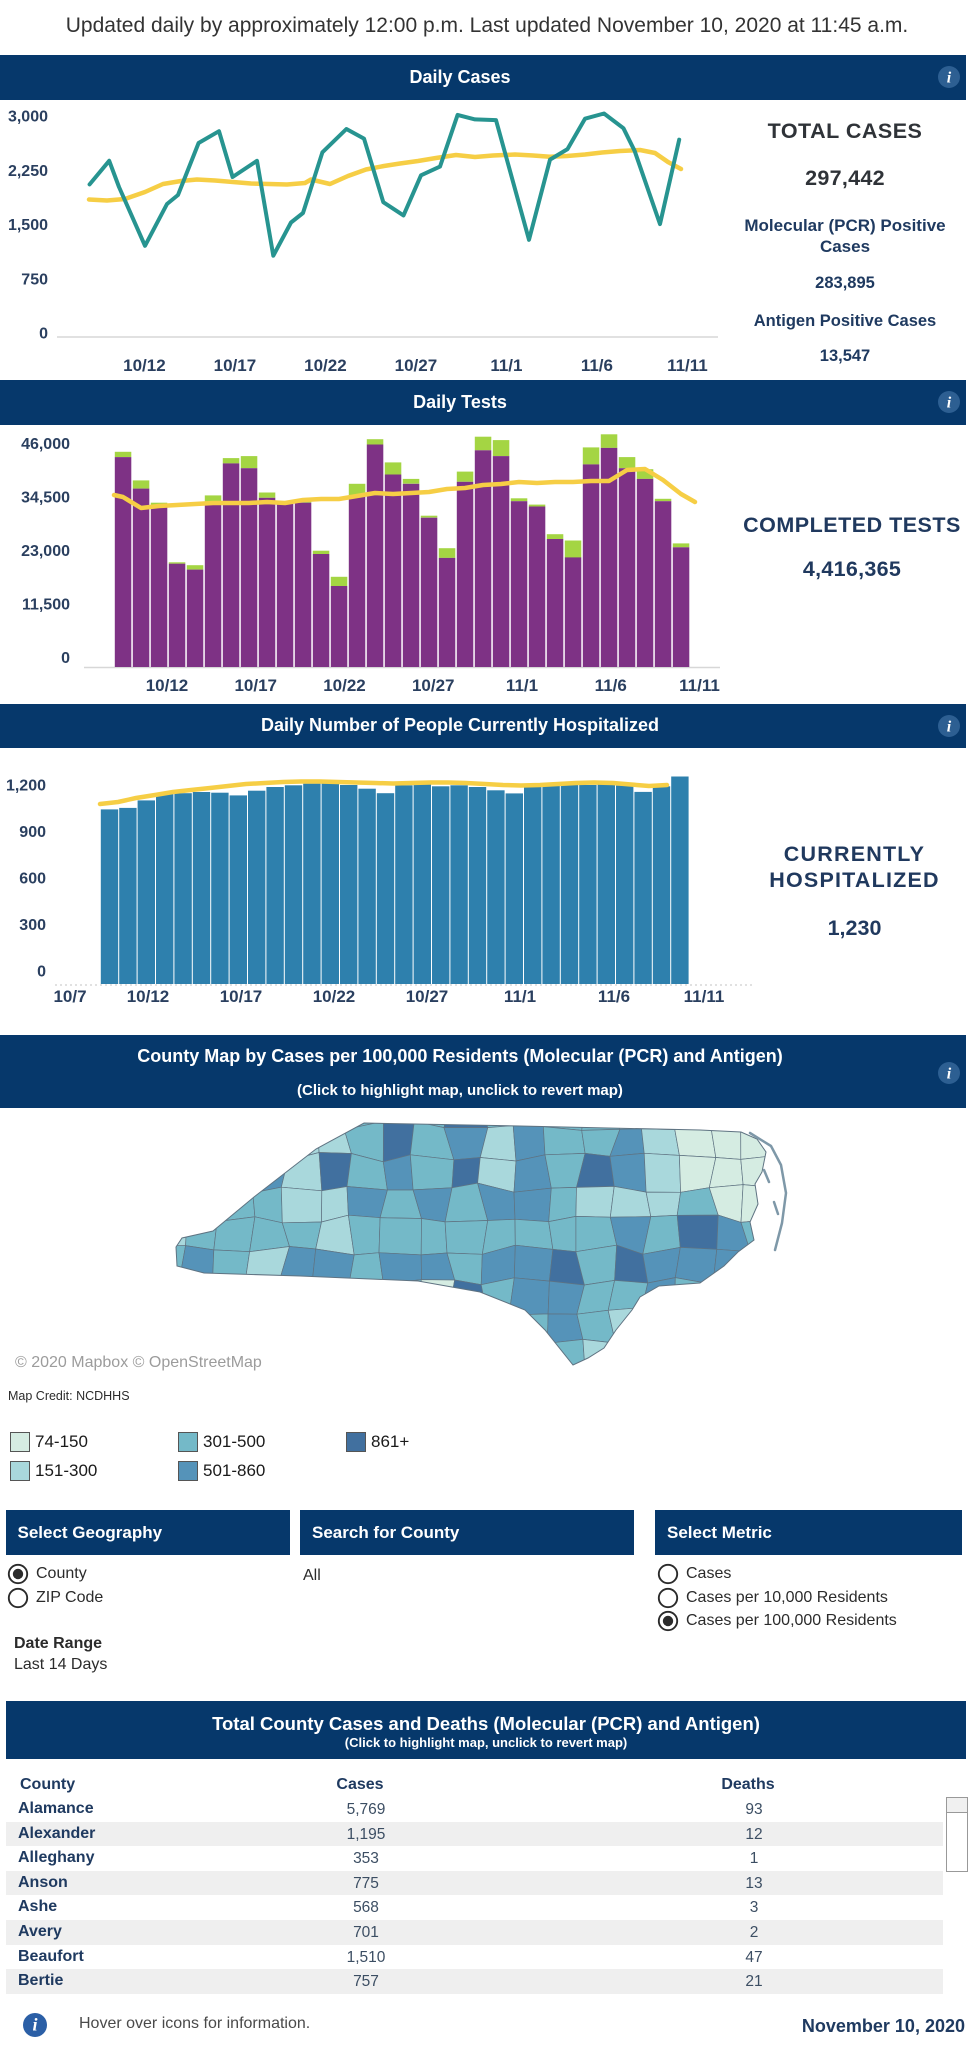 The width and height of the screenshot is (974, 2048). I want to click on svg-text: 750, so click(34, 279).